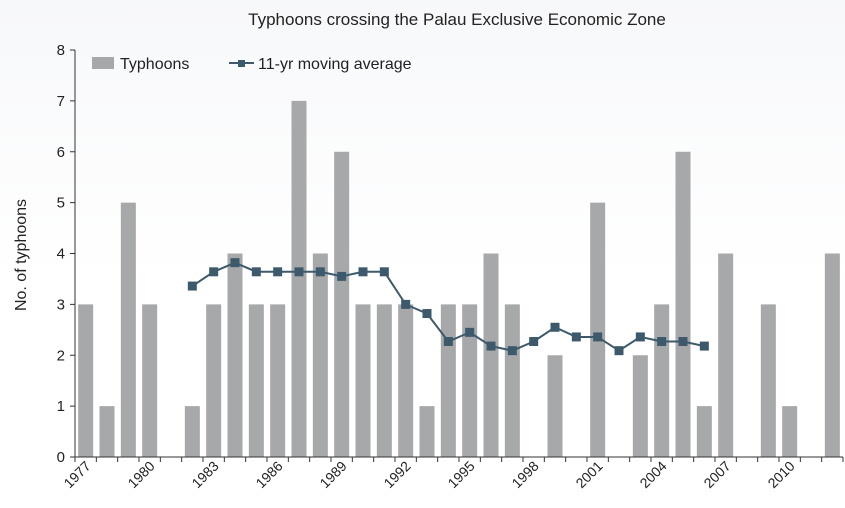  Describe the element at coordinates (716, 474) in the screenshot. I see `x-tick-label: 2007` at that location.